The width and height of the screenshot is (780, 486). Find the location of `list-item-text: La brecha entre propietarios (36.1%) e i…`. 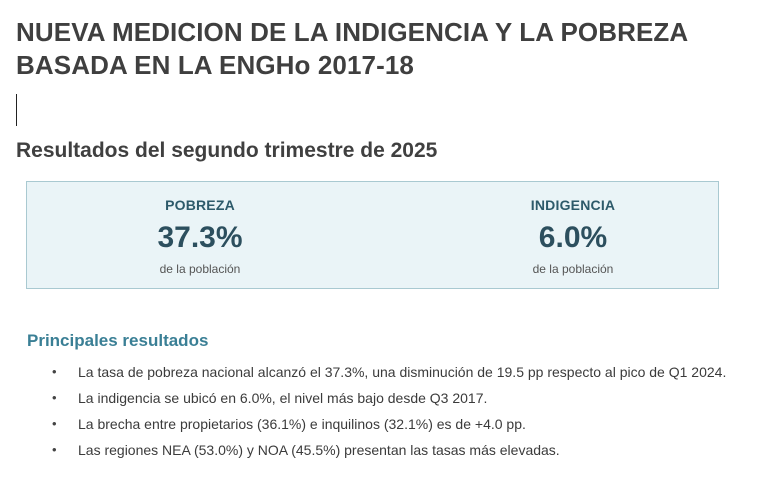

list-item-text: La brecha entre propietarios (36.1%) e i… is located at coordinates (302, 424).